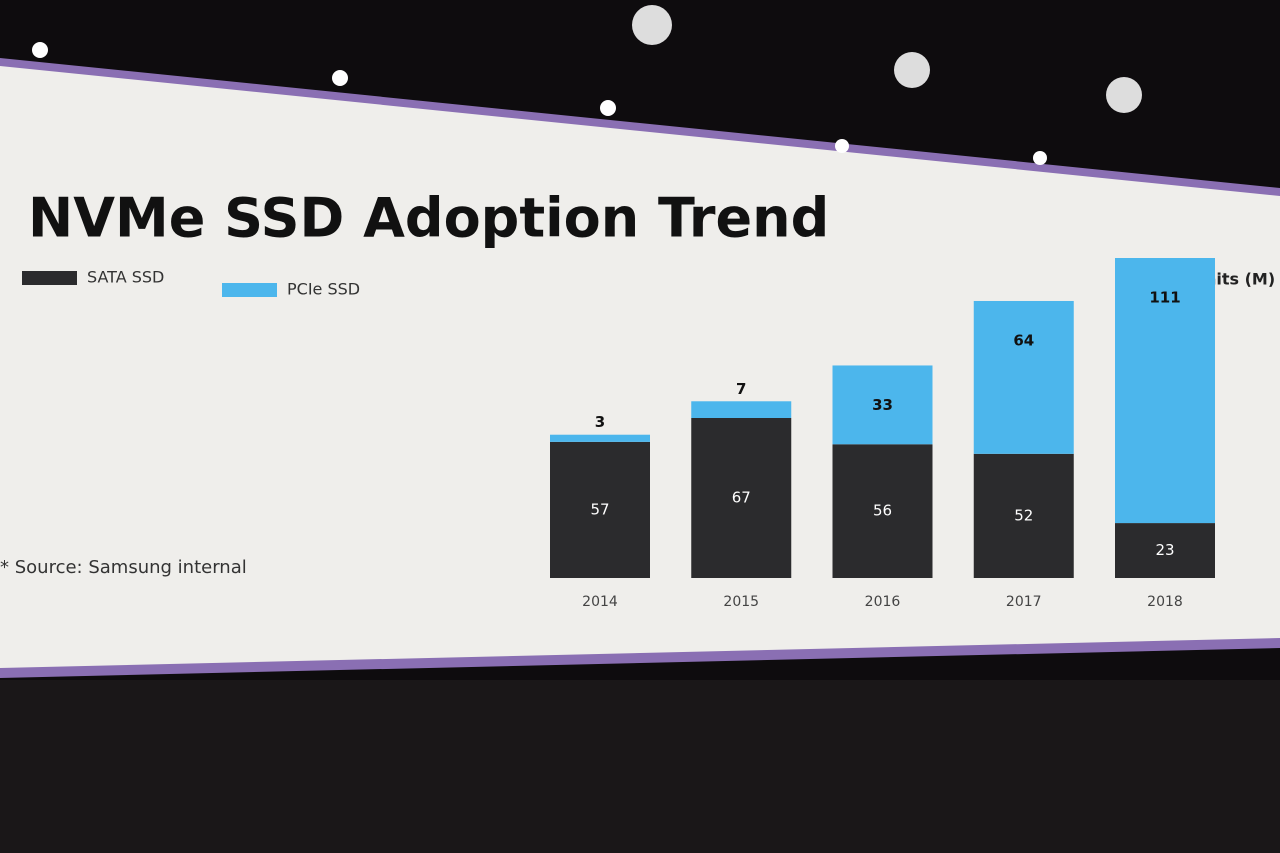 This screenshot has width=1280, height=853. I want to click on source-note: * Source: Samsung internal, so click(123, 567).